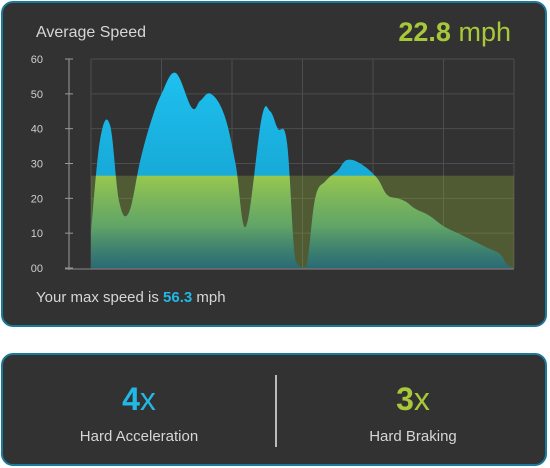  I want to click on hard-acceleration-suffix: x, so click(147, 399).